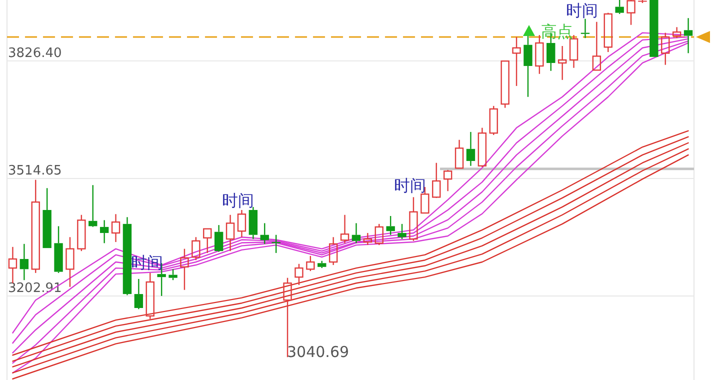 This screenshot has height=380, width=720. Describe the element at coordinates (35, 53) in the screenshot. I see `y-tick-label: 3826.40` at that location.